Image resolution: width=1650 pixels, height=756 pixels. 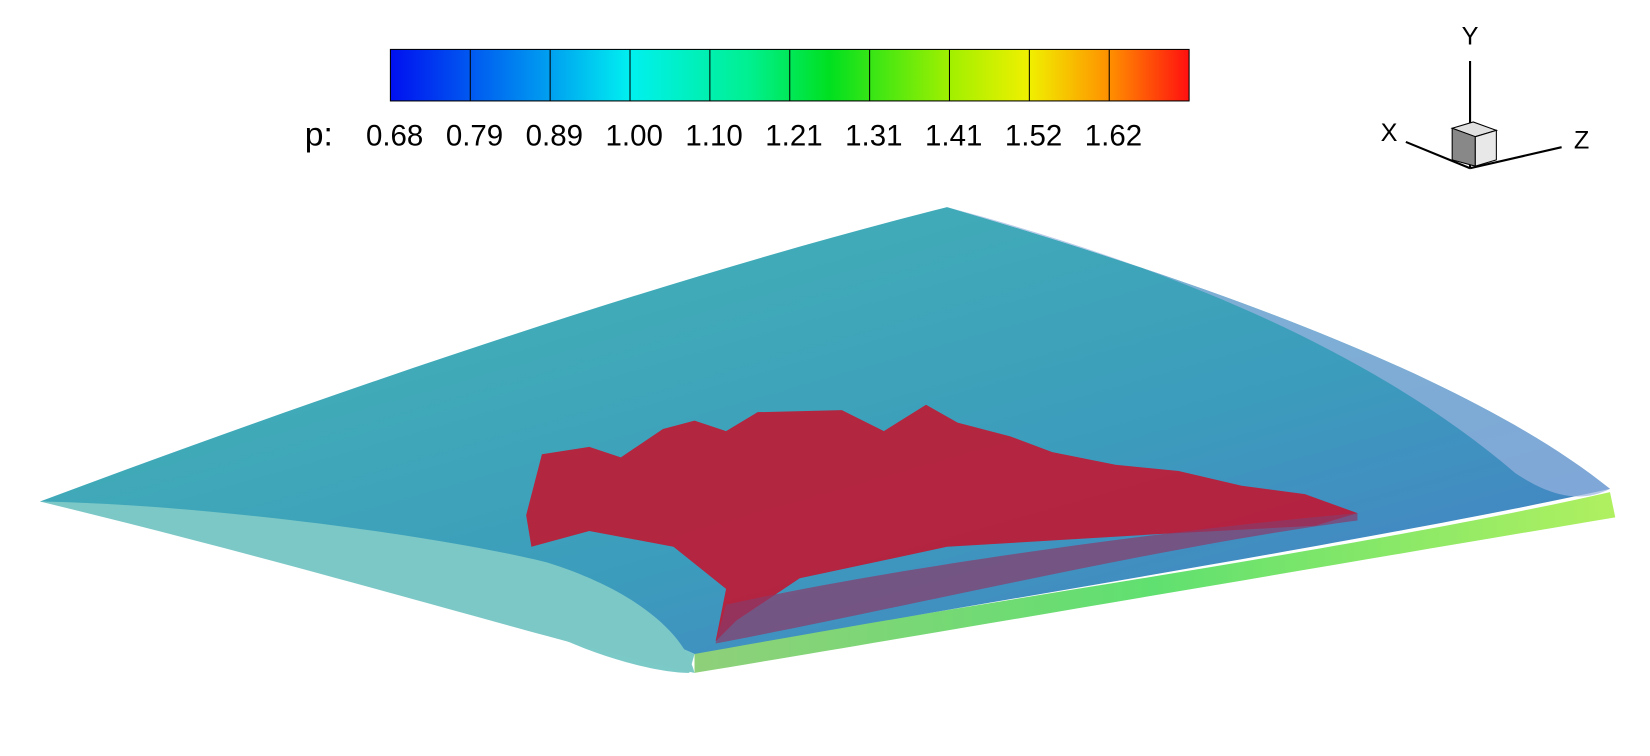 I want to click on colorbar-label: p:, so click(x=319, y=135).